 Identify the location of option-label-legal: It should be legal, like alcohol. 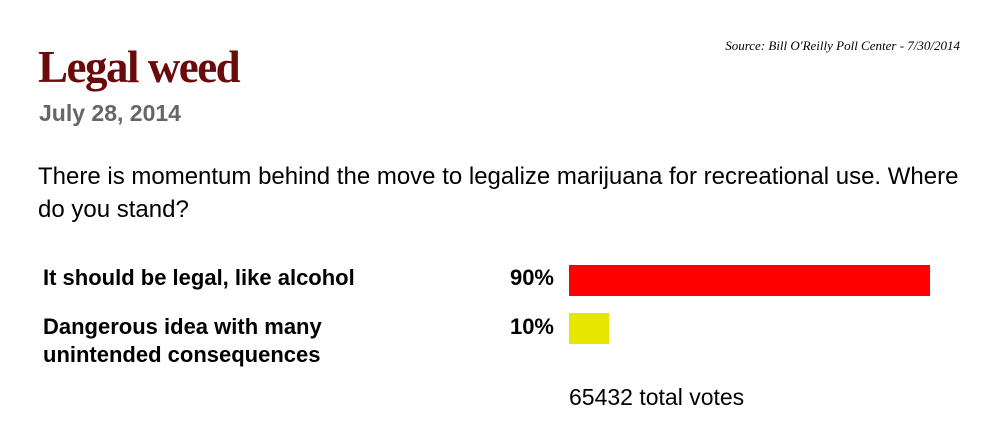
(199, 277).